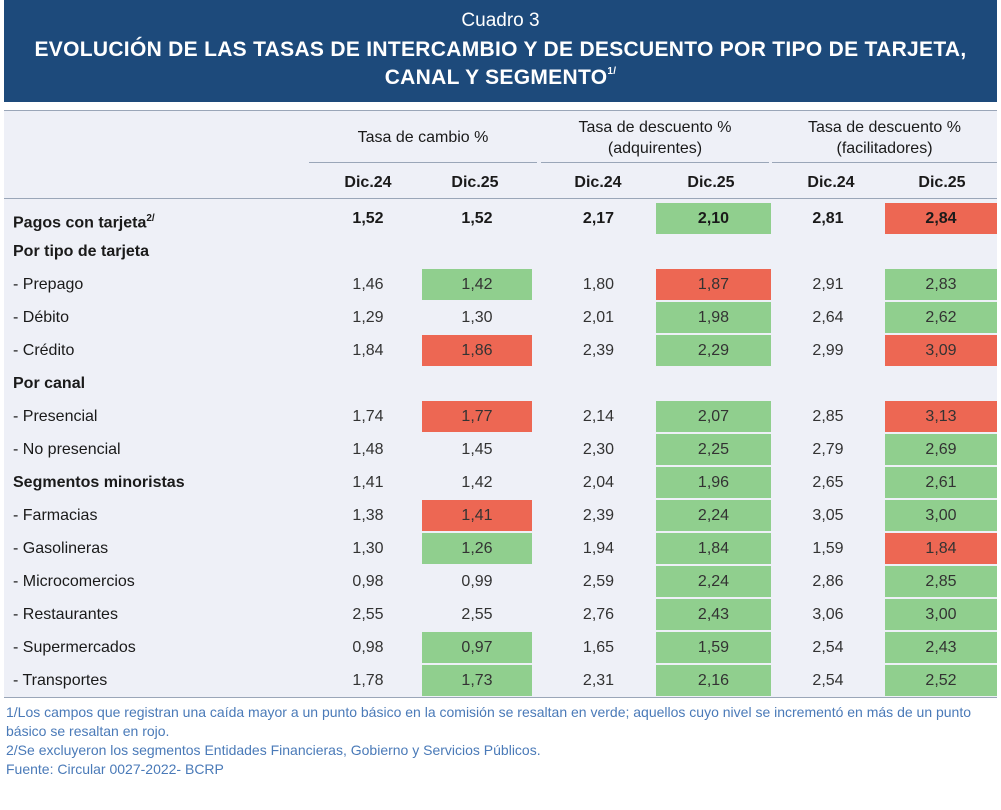 This screenshot has height=810, width=1001. I want to click on row-label: - Gasolineras, so click(60, 548).